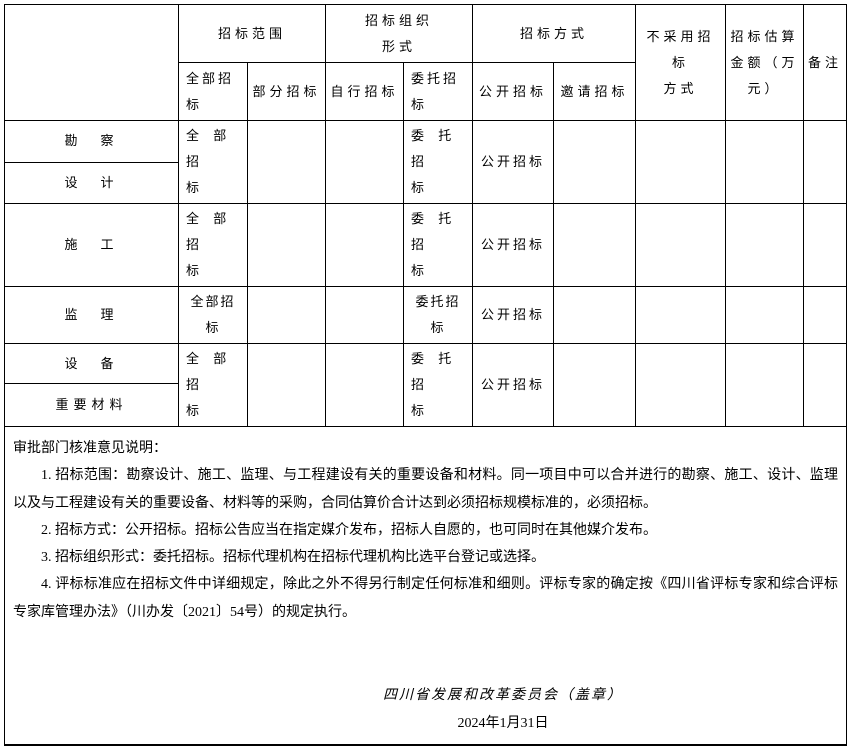  What do you see at coordinates (765, 62) in the screenshot?
I see `header-estimate-amount: 招标估算 金额（万 元）` at bounding box center [765, 62].